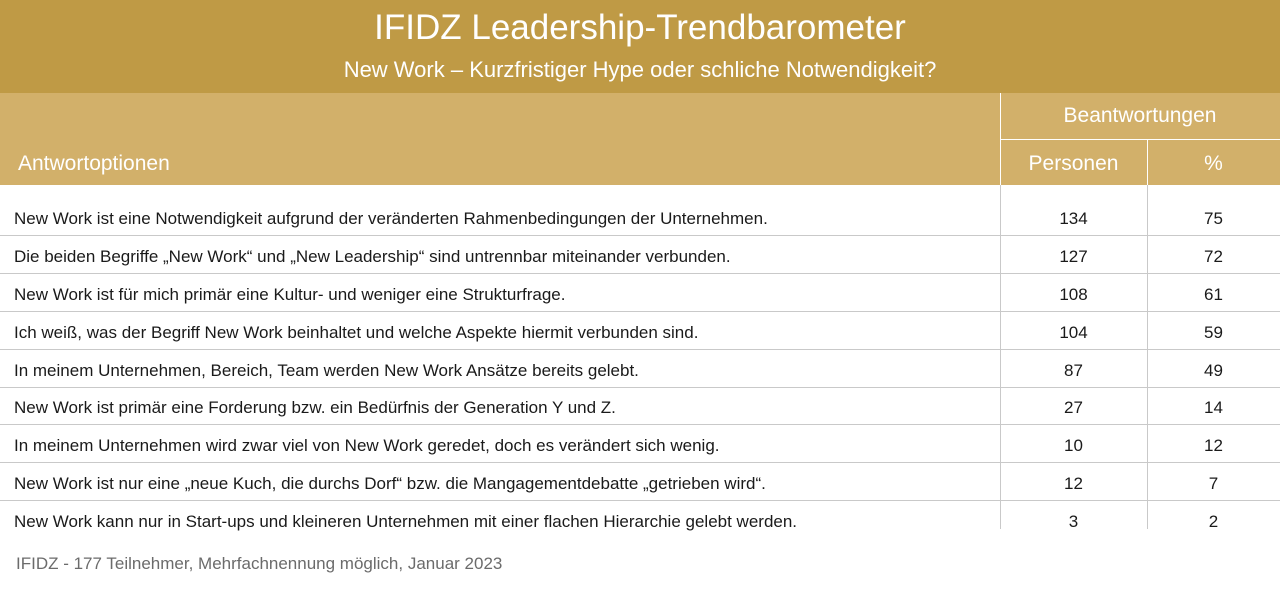 The height and width of the screenshot is (597, 1280). I want to click on chart-title: IFIDZ Leadership-Trendbarometer, so click(640, 27).